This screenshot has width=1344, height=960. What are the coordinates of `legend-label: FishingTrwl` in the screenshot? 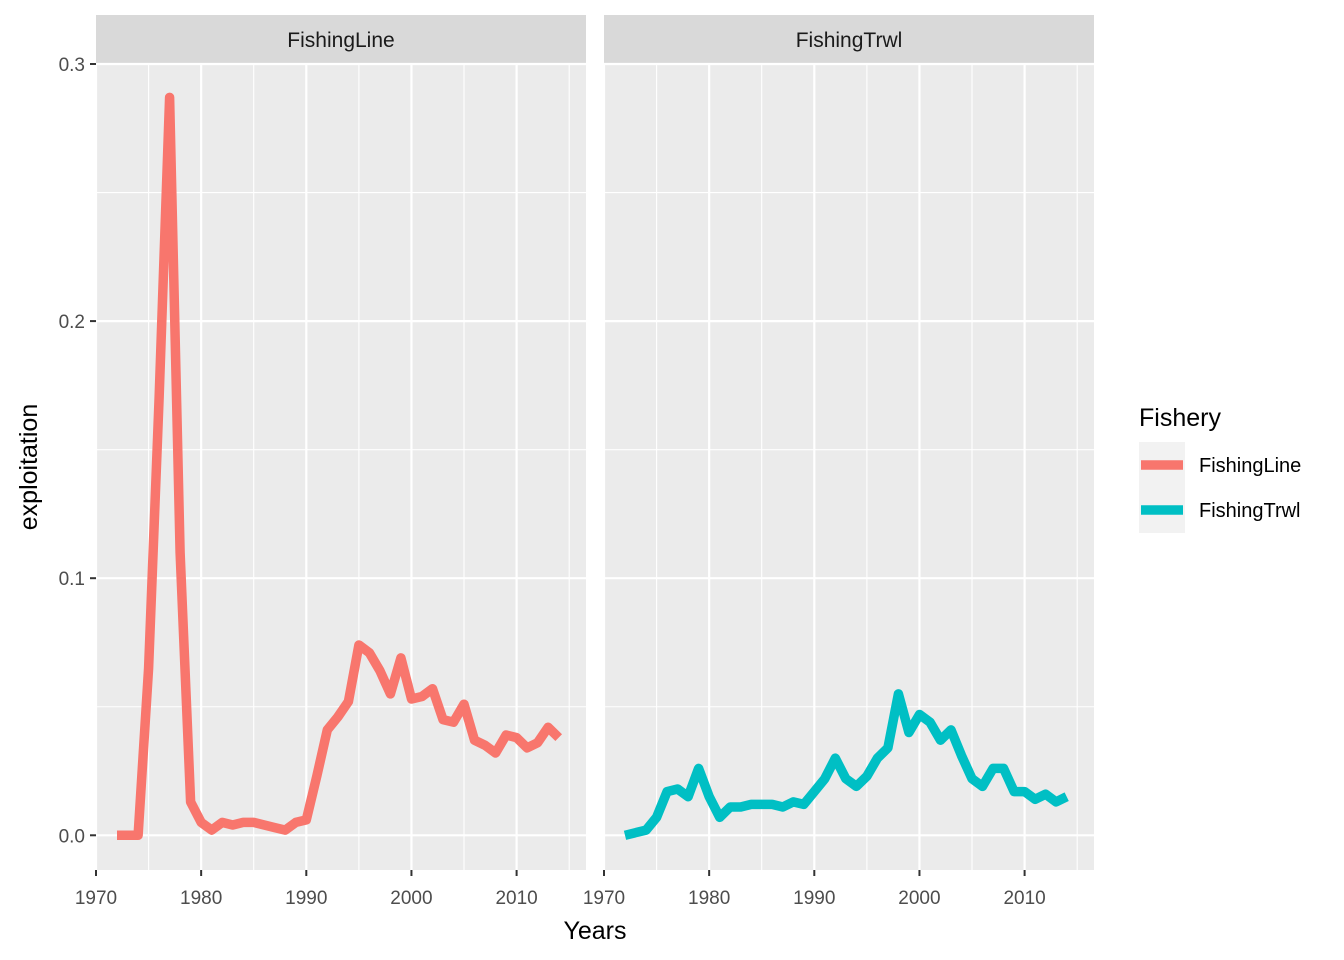 It's located at (1250, 511).